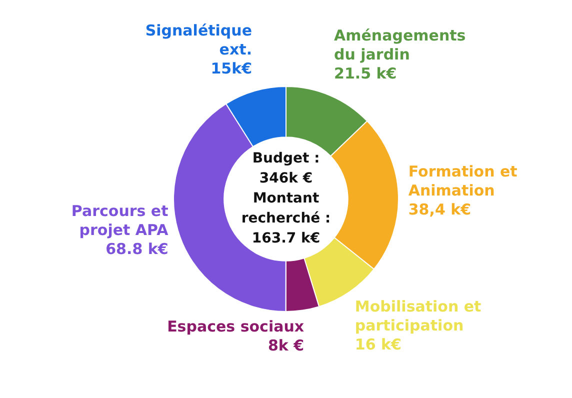 This screenshot has height=398, width=572. What do you see at coordinates (231, 69) in the screenshot?
I see `data-label: 15k€` at bounding box center [231, 69].